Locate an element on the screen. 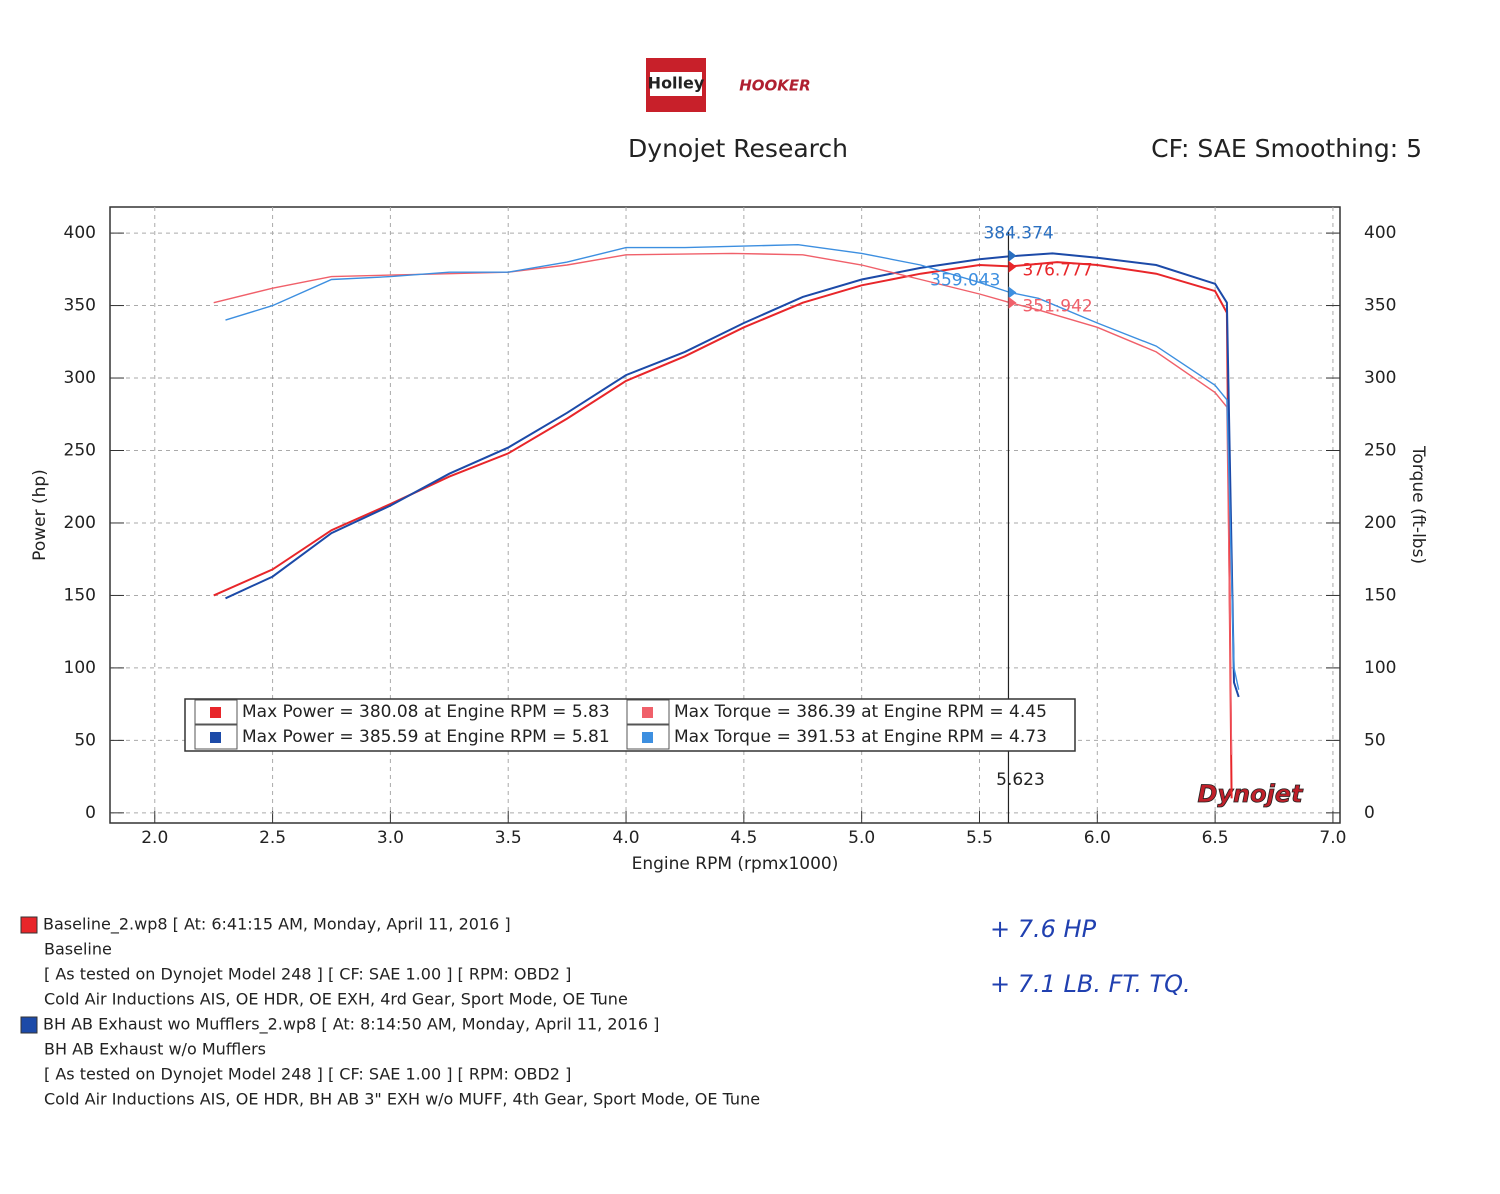 The width and height of the screenshot is (1500, 1194). x-axis-label: Engine RPM (rpmx1000) is located at coordinates (735, 864).